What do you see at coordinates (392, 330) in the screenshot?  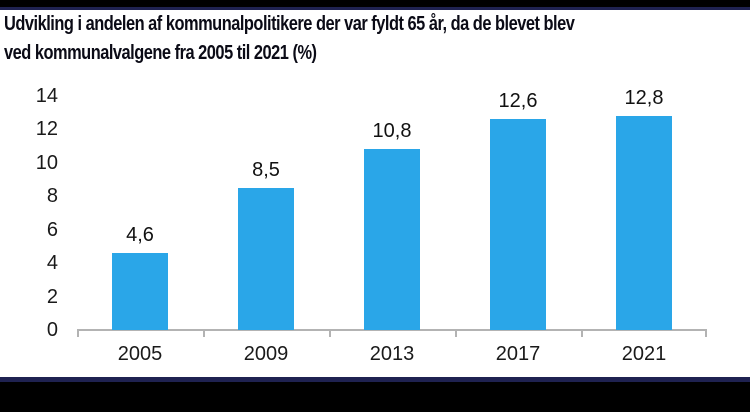 I see `x-axis-line` at bounding box center [392, 330].